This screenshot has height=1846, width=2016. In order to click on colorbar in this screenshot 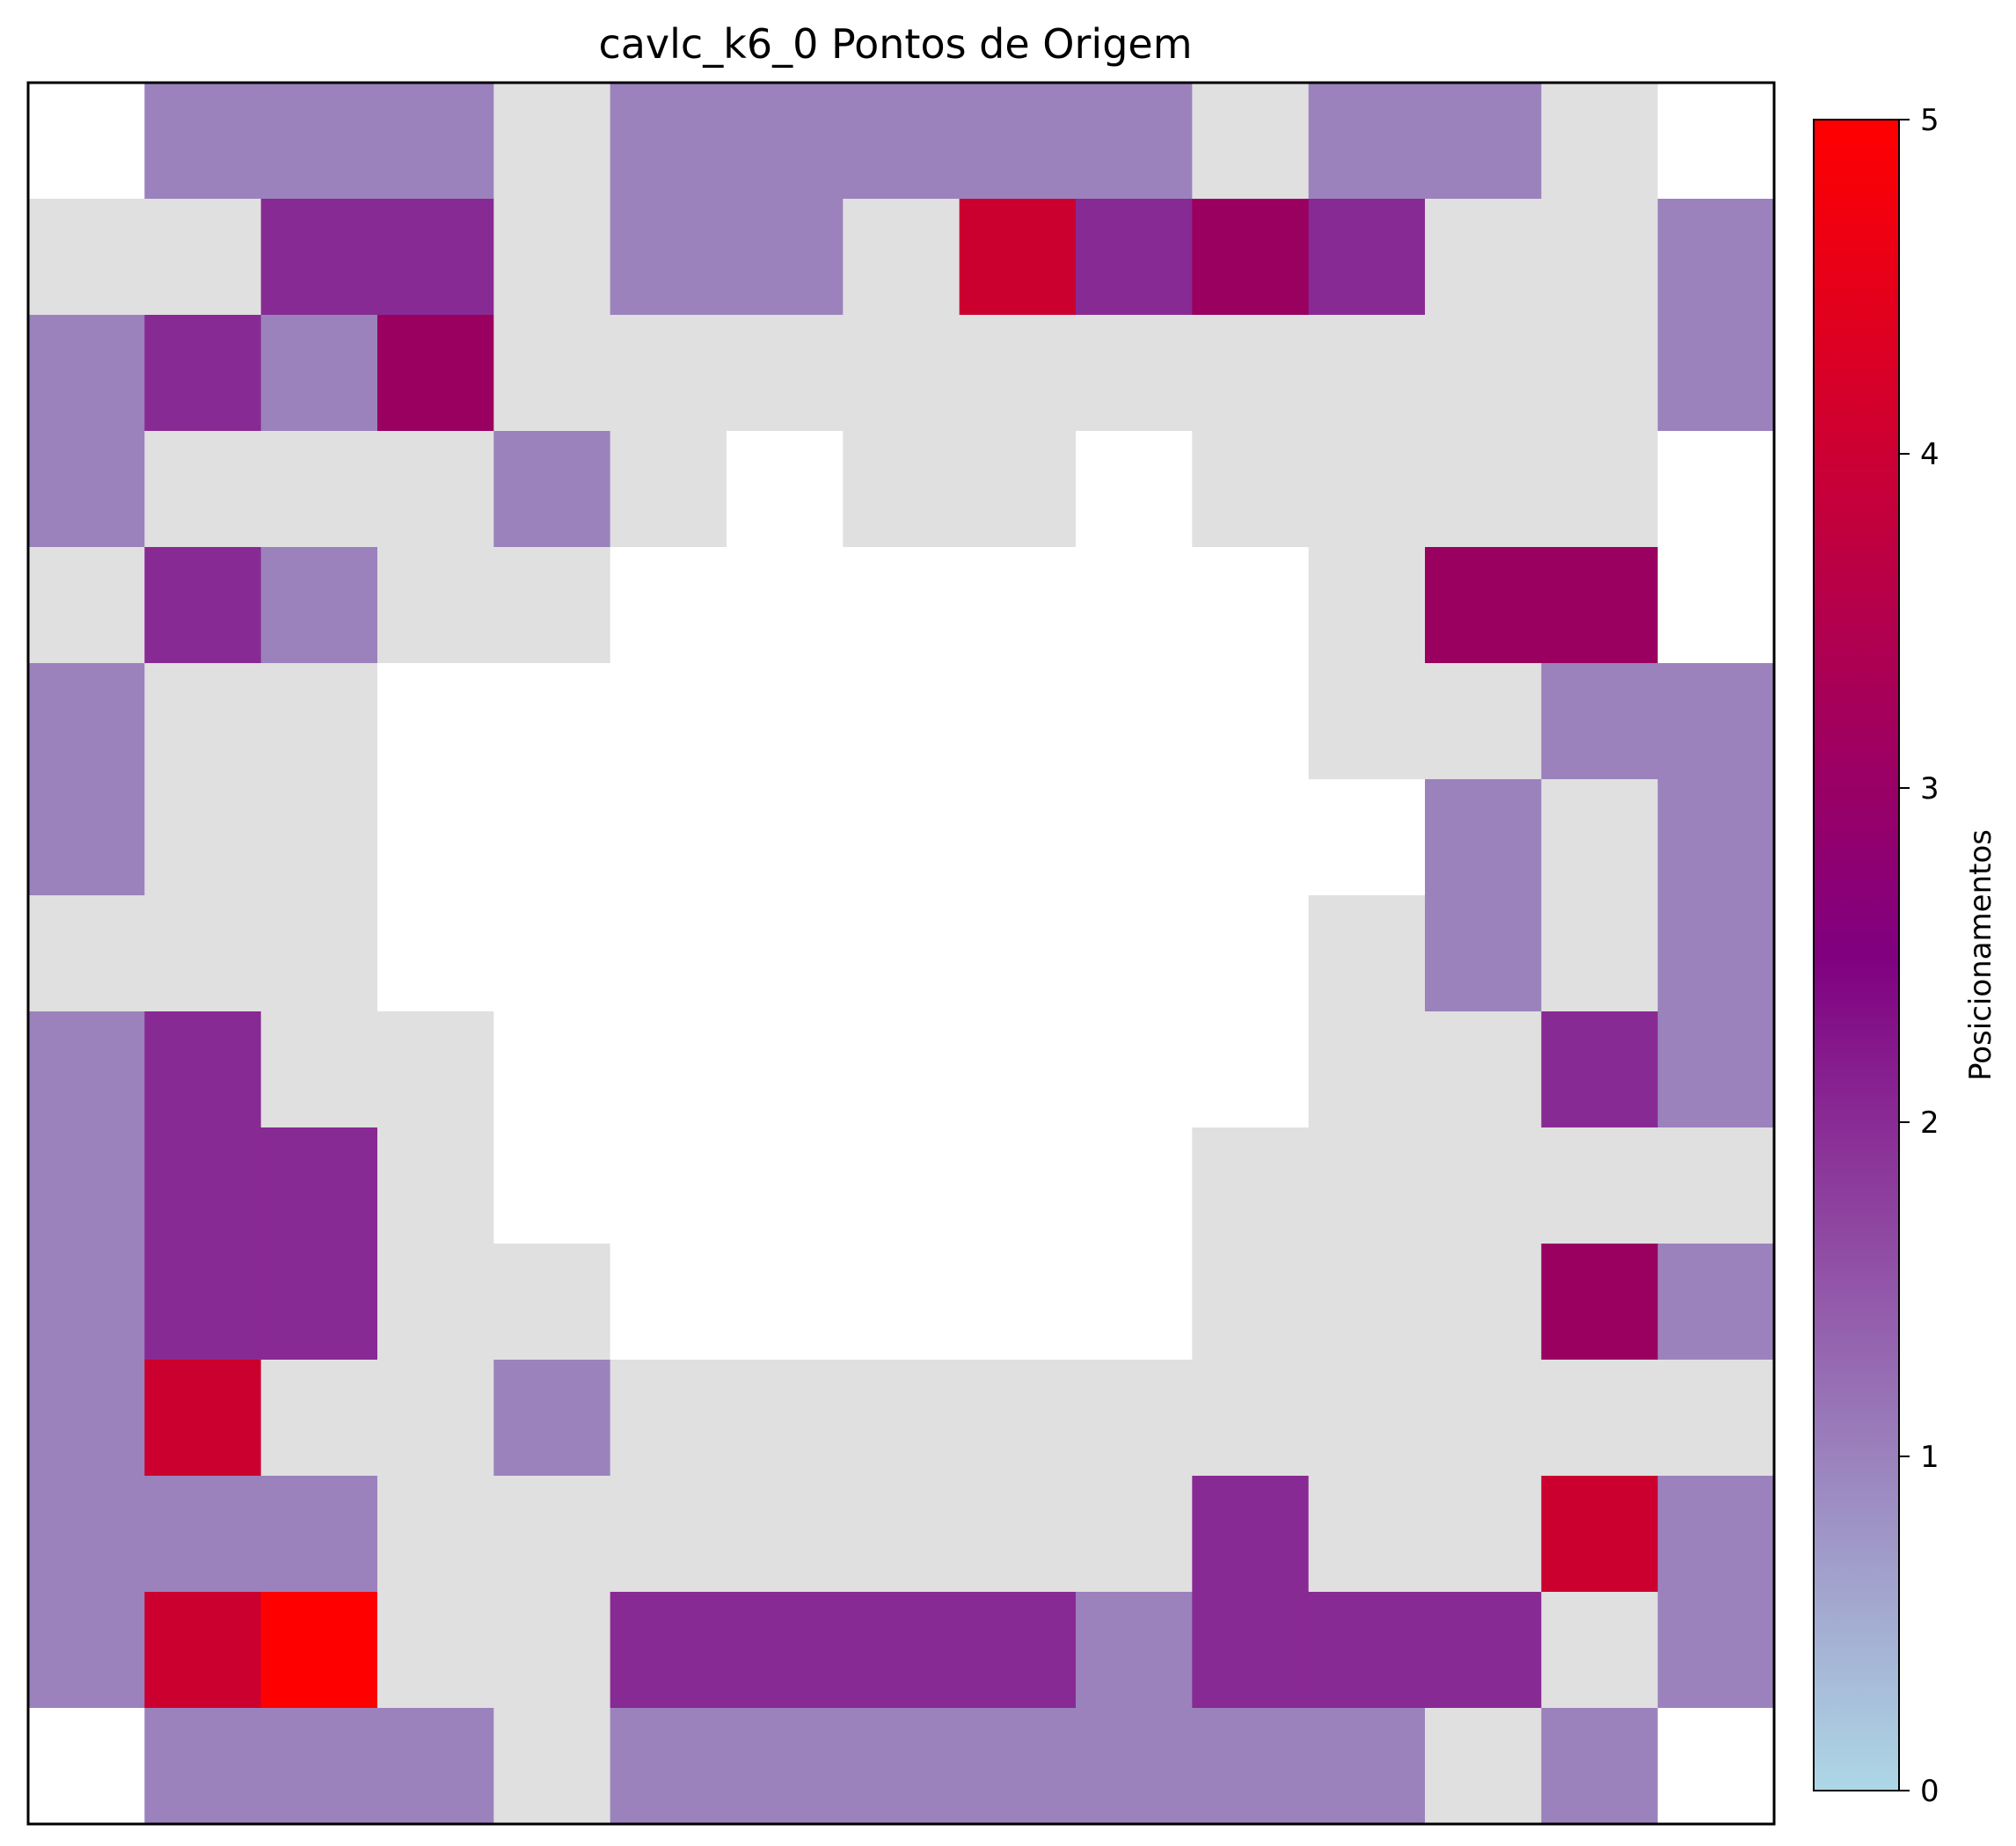, I will do `click(1856, 955)`.